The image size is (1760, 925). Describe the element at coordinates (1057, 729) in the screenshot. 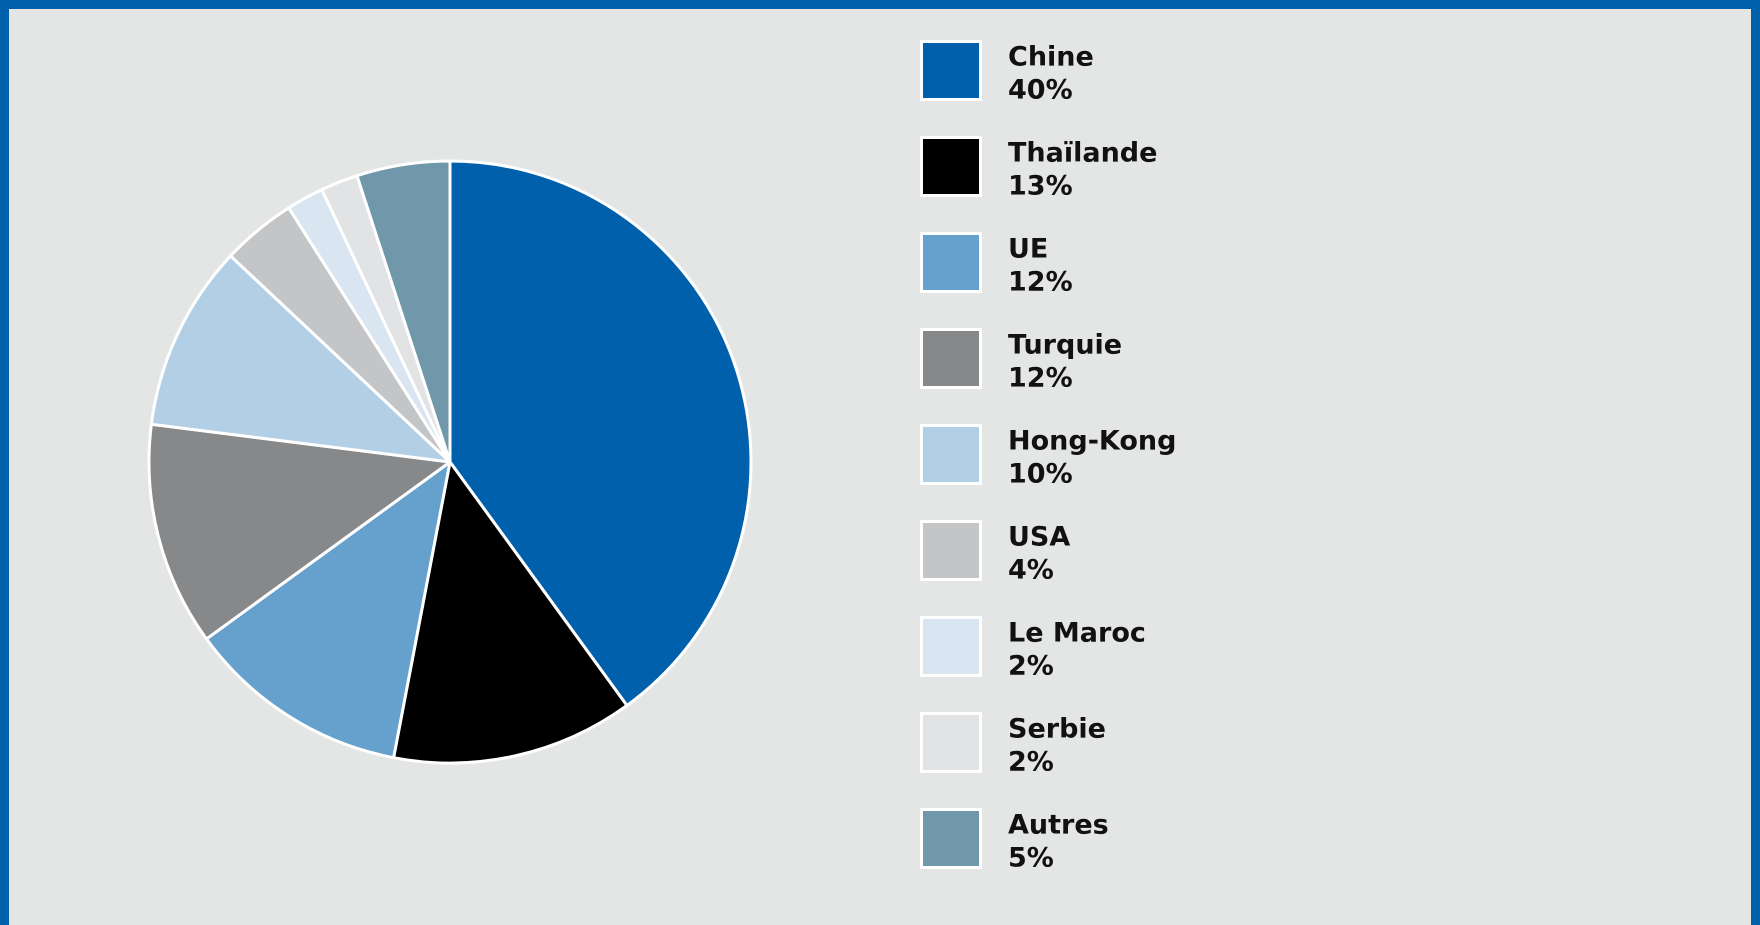

I see `legend-label: Serbie` at that location.